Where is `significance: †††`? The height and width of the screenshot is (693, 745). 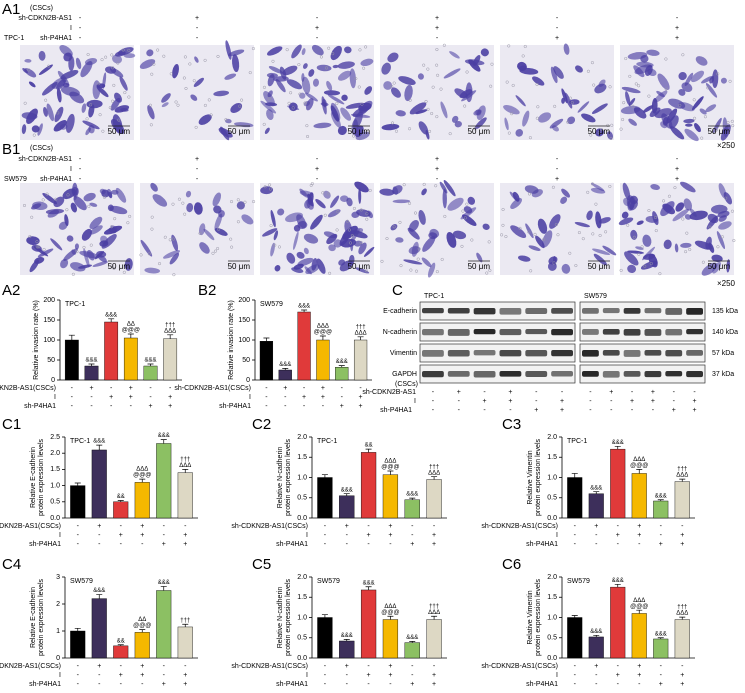
significance: ††† is located at coordinates (434, 607).